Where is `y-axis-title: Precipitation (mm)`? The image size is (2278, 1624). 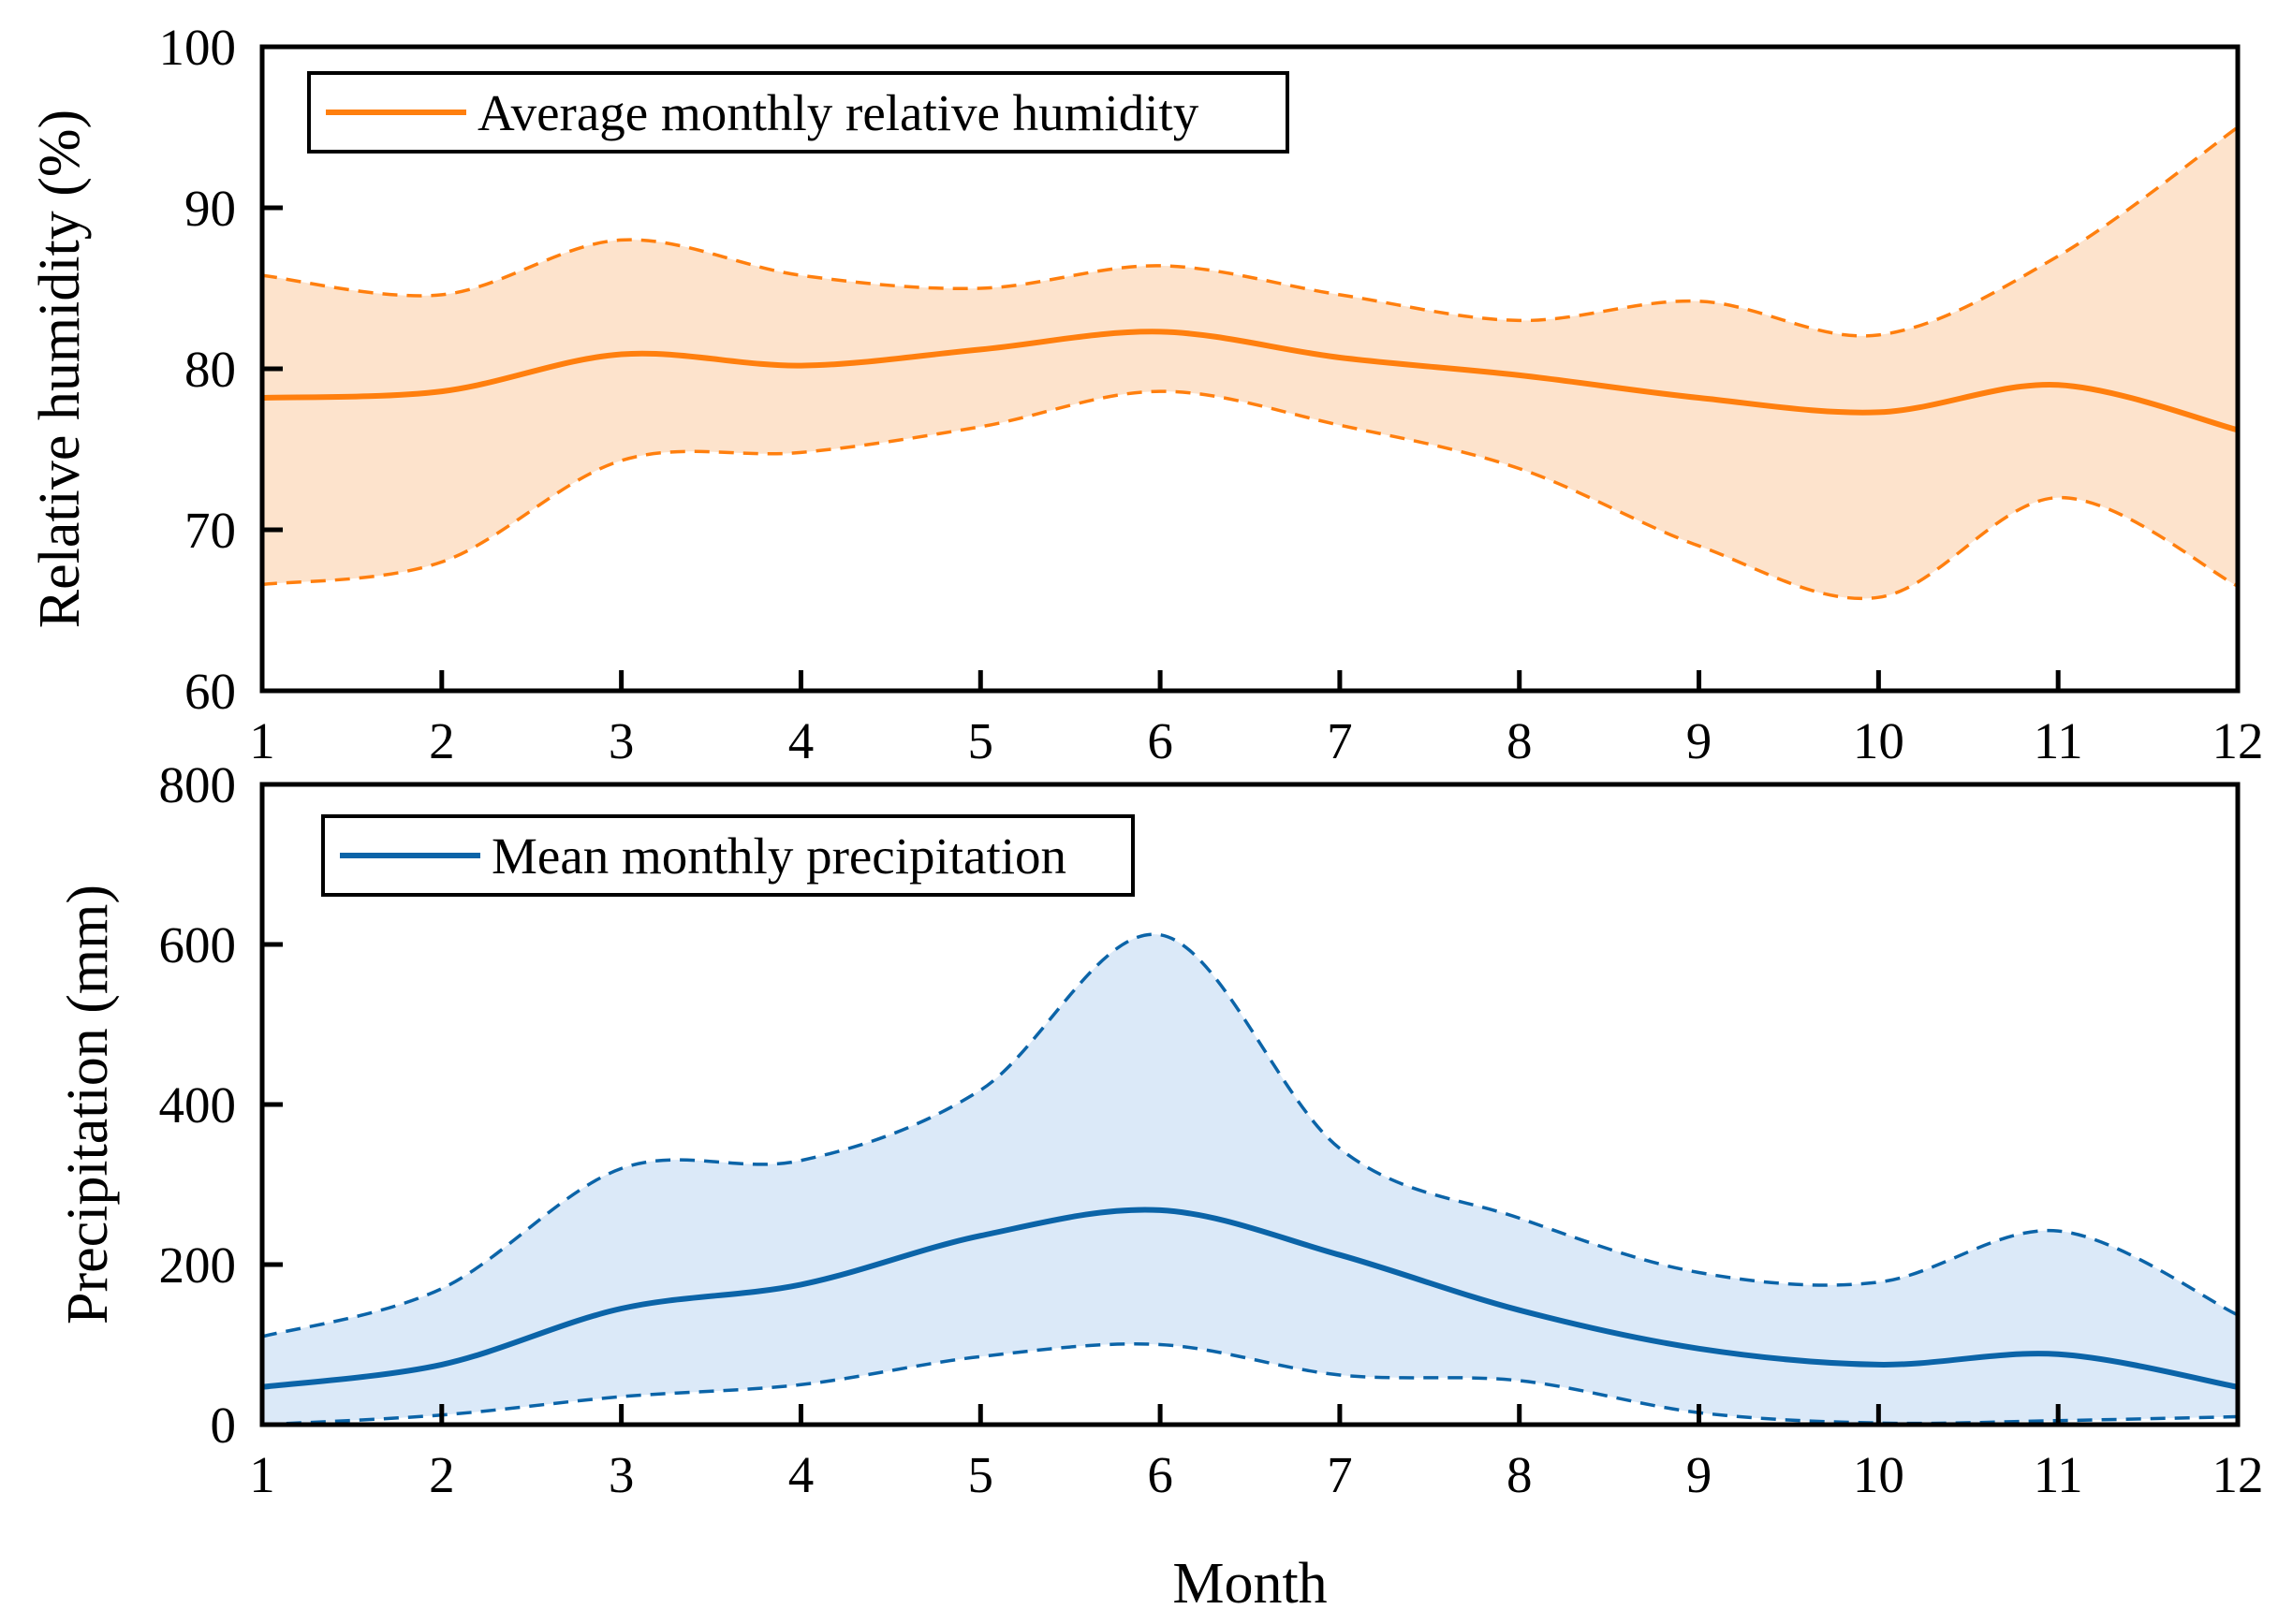
y-axis-title: Precipitation (mm) is located at coordinates (88, 1104).